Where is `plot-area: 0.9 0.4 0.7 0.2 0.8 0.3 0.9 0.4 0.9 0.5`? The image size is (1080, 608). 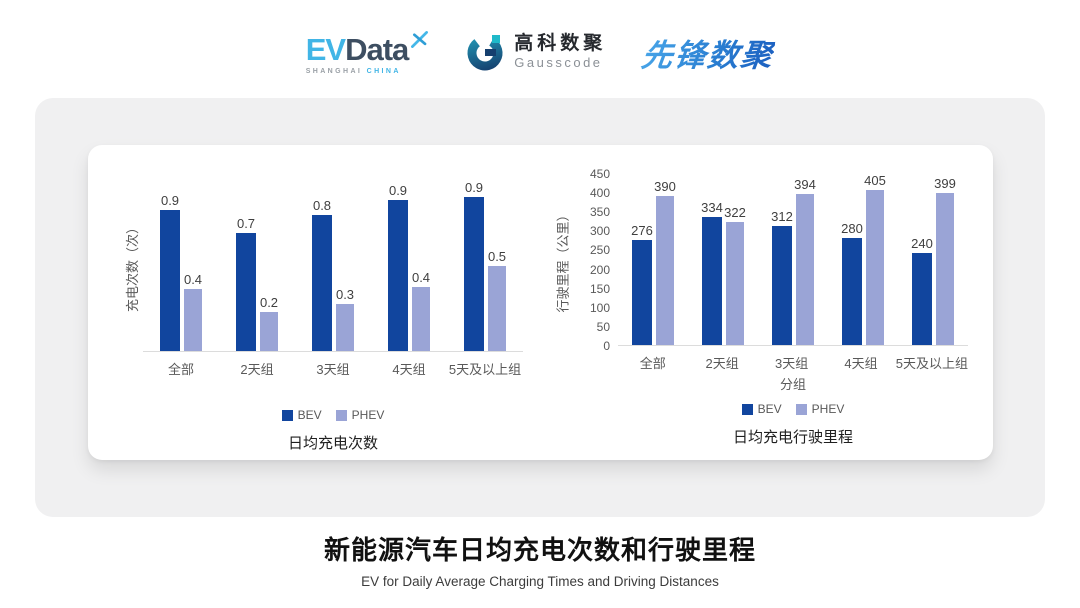
plot-area: 0.9 0.4 0.7 0.2 0.8 0.3 0.9 0.4 0.9 0.5 is located at coordinates (333, 266).